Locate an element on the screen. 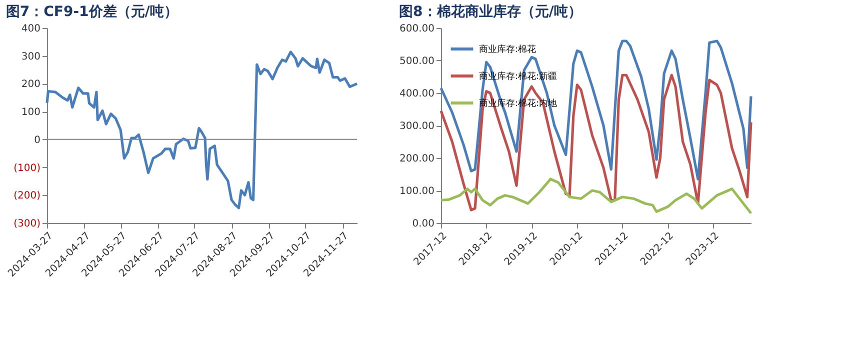 The width and height of the screenshot is (841, 338). y-tick-label: 300 is located at coordinates (30, 56).